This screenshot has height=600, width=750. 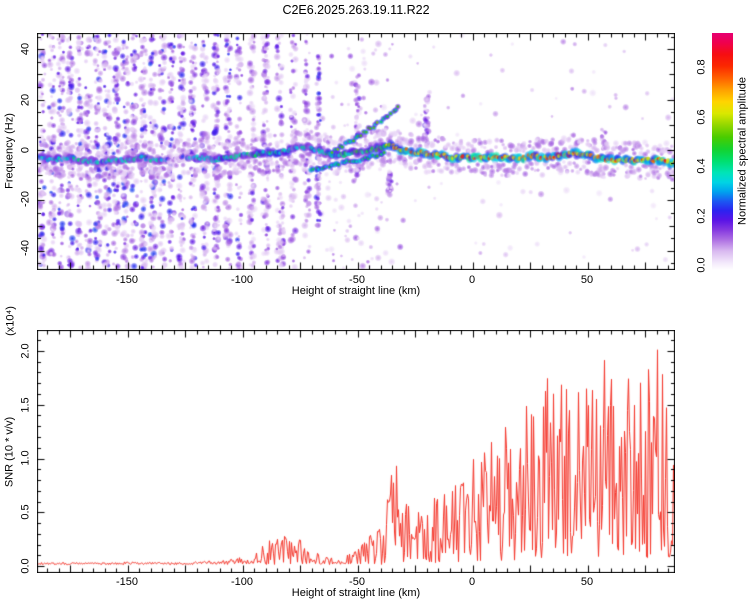 What do you see at coordinates (10, 321) in the screenshot?
I see `bottom-y-multiplier: (x10⁴)` at bounding box center [10, 321].